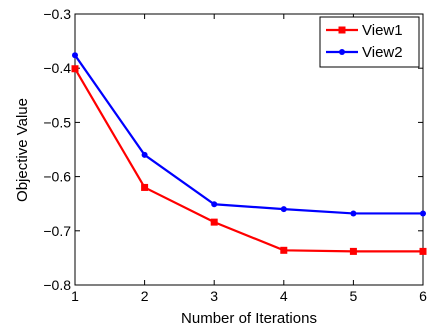 The height and width of the screenshot is (329, 427). Describe the element at coordinates (342, 30) in the screenshot. I see `legend-marker-view1` at that location.